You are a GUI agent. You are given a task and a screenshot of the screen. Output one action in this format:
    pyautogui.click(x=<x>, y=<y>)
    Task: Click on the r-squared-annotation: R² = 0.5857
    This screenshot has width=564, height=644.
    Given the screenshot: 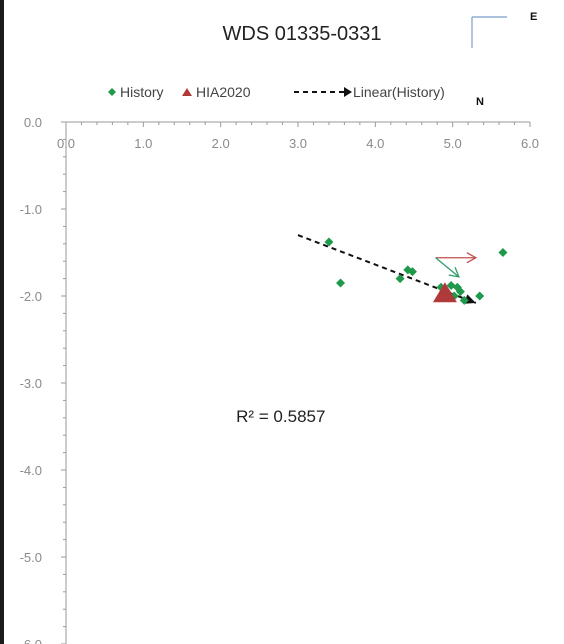 What is the action you would take?
    pyautogui.click(x=280, y=416)
    